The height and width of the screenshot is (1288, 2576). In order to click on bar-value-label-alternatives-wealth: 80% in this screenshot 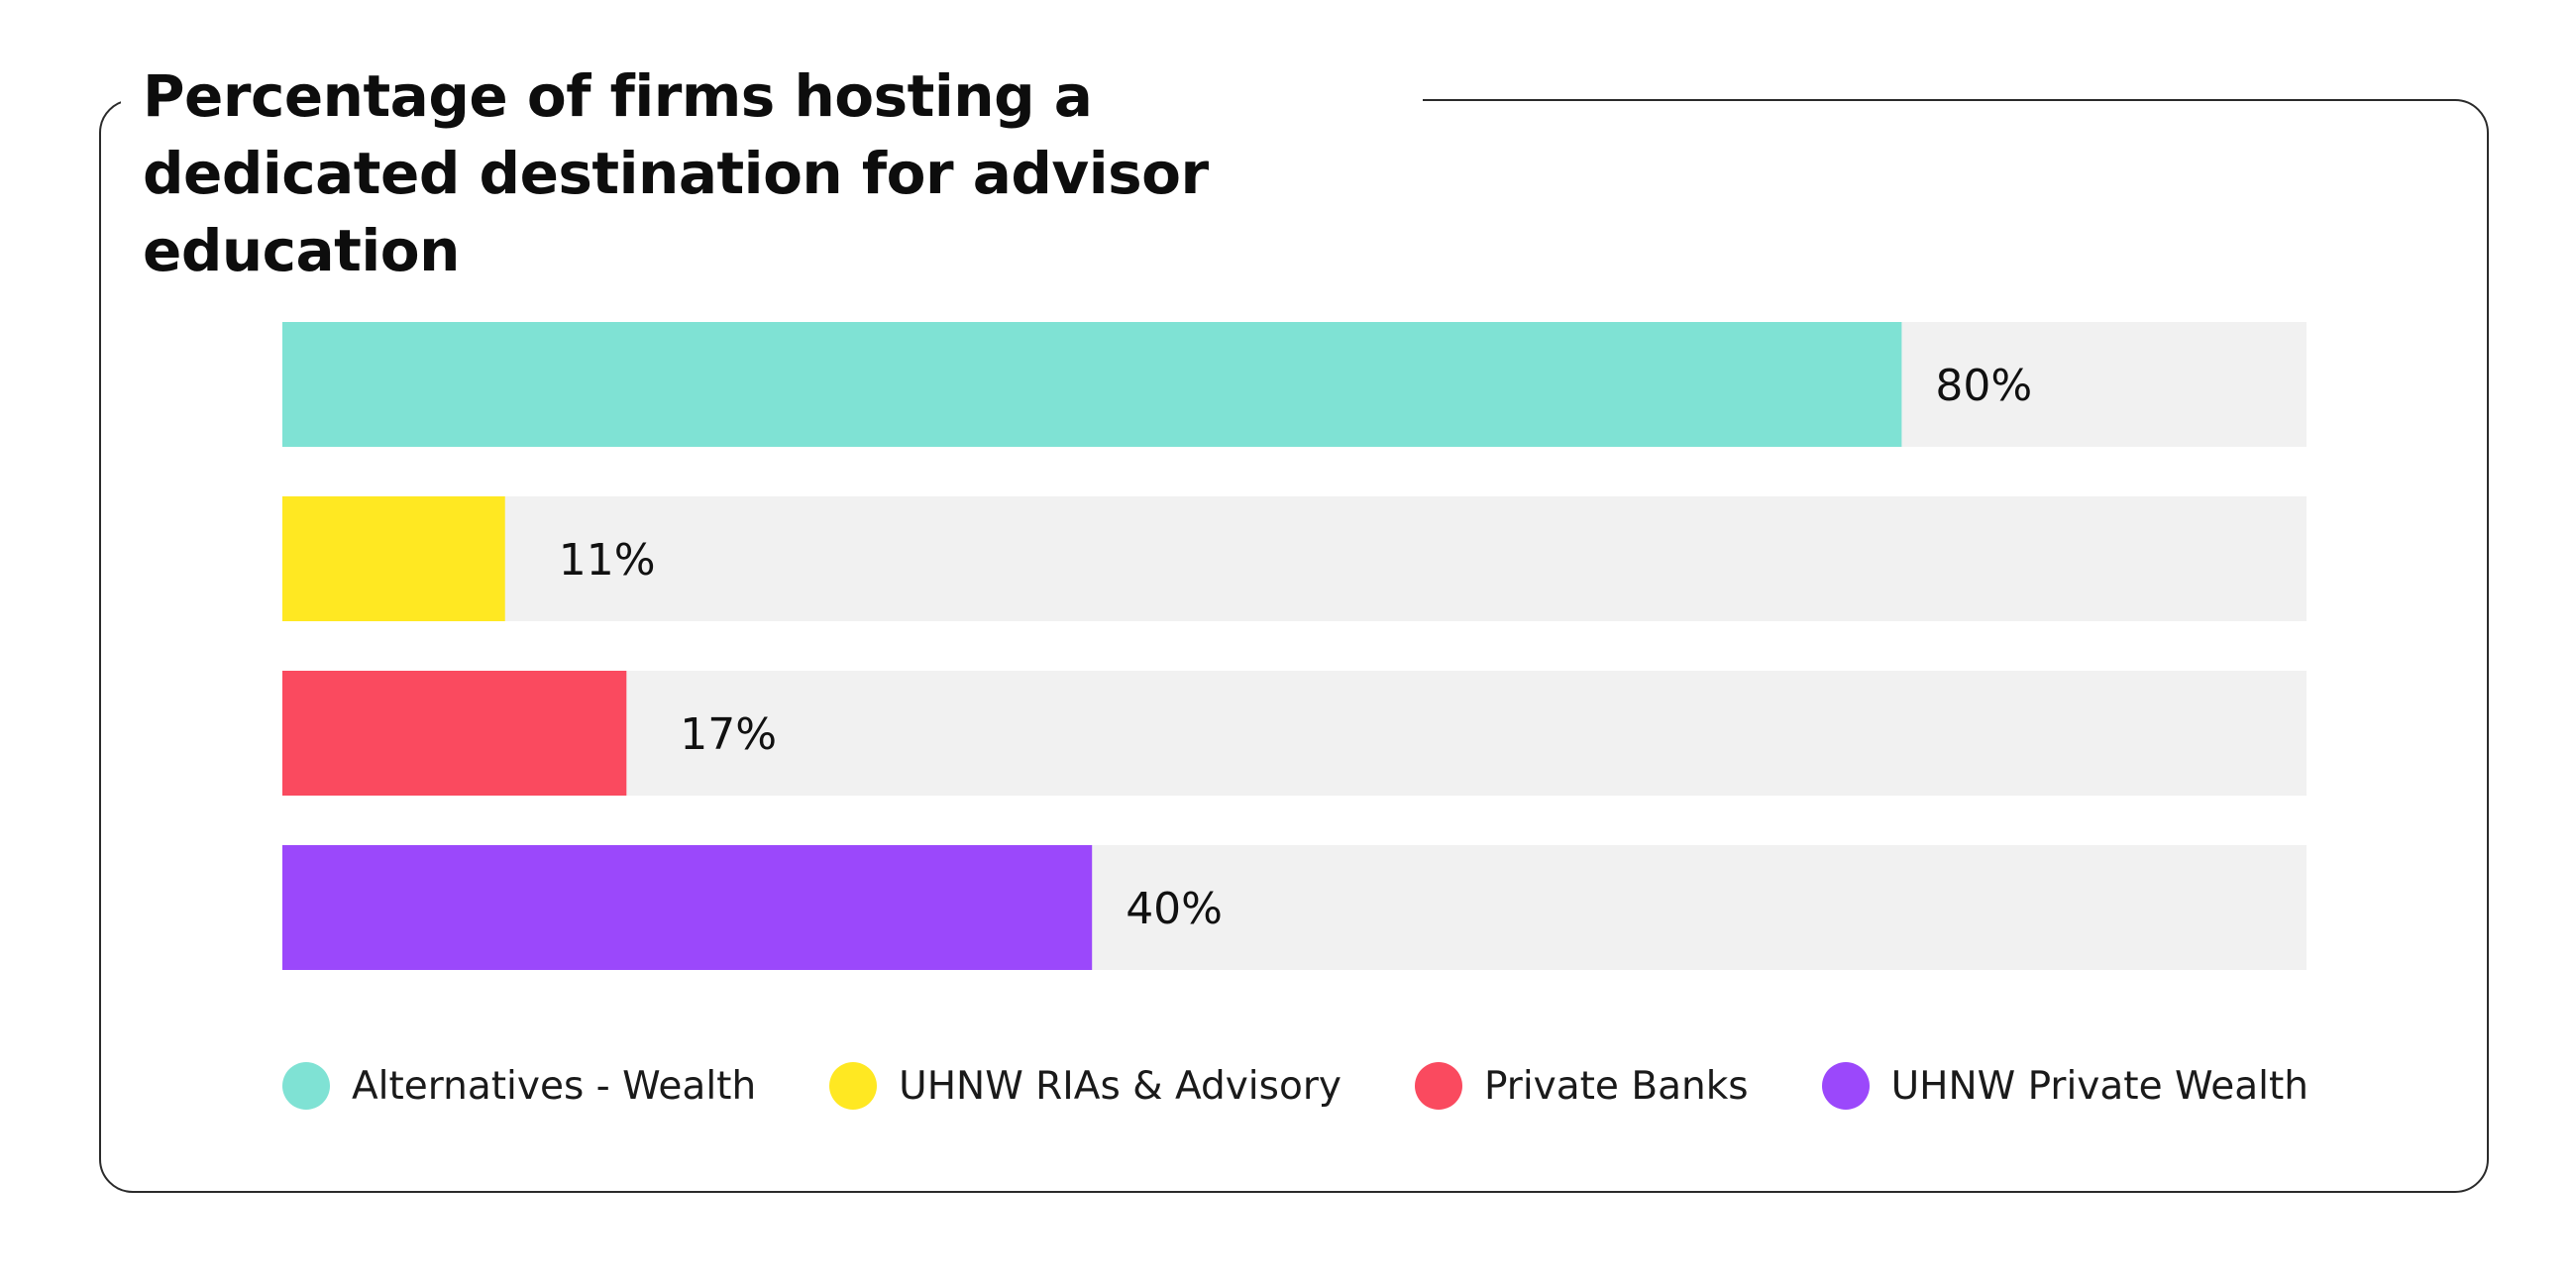, I will do `click(1983, 386)`.